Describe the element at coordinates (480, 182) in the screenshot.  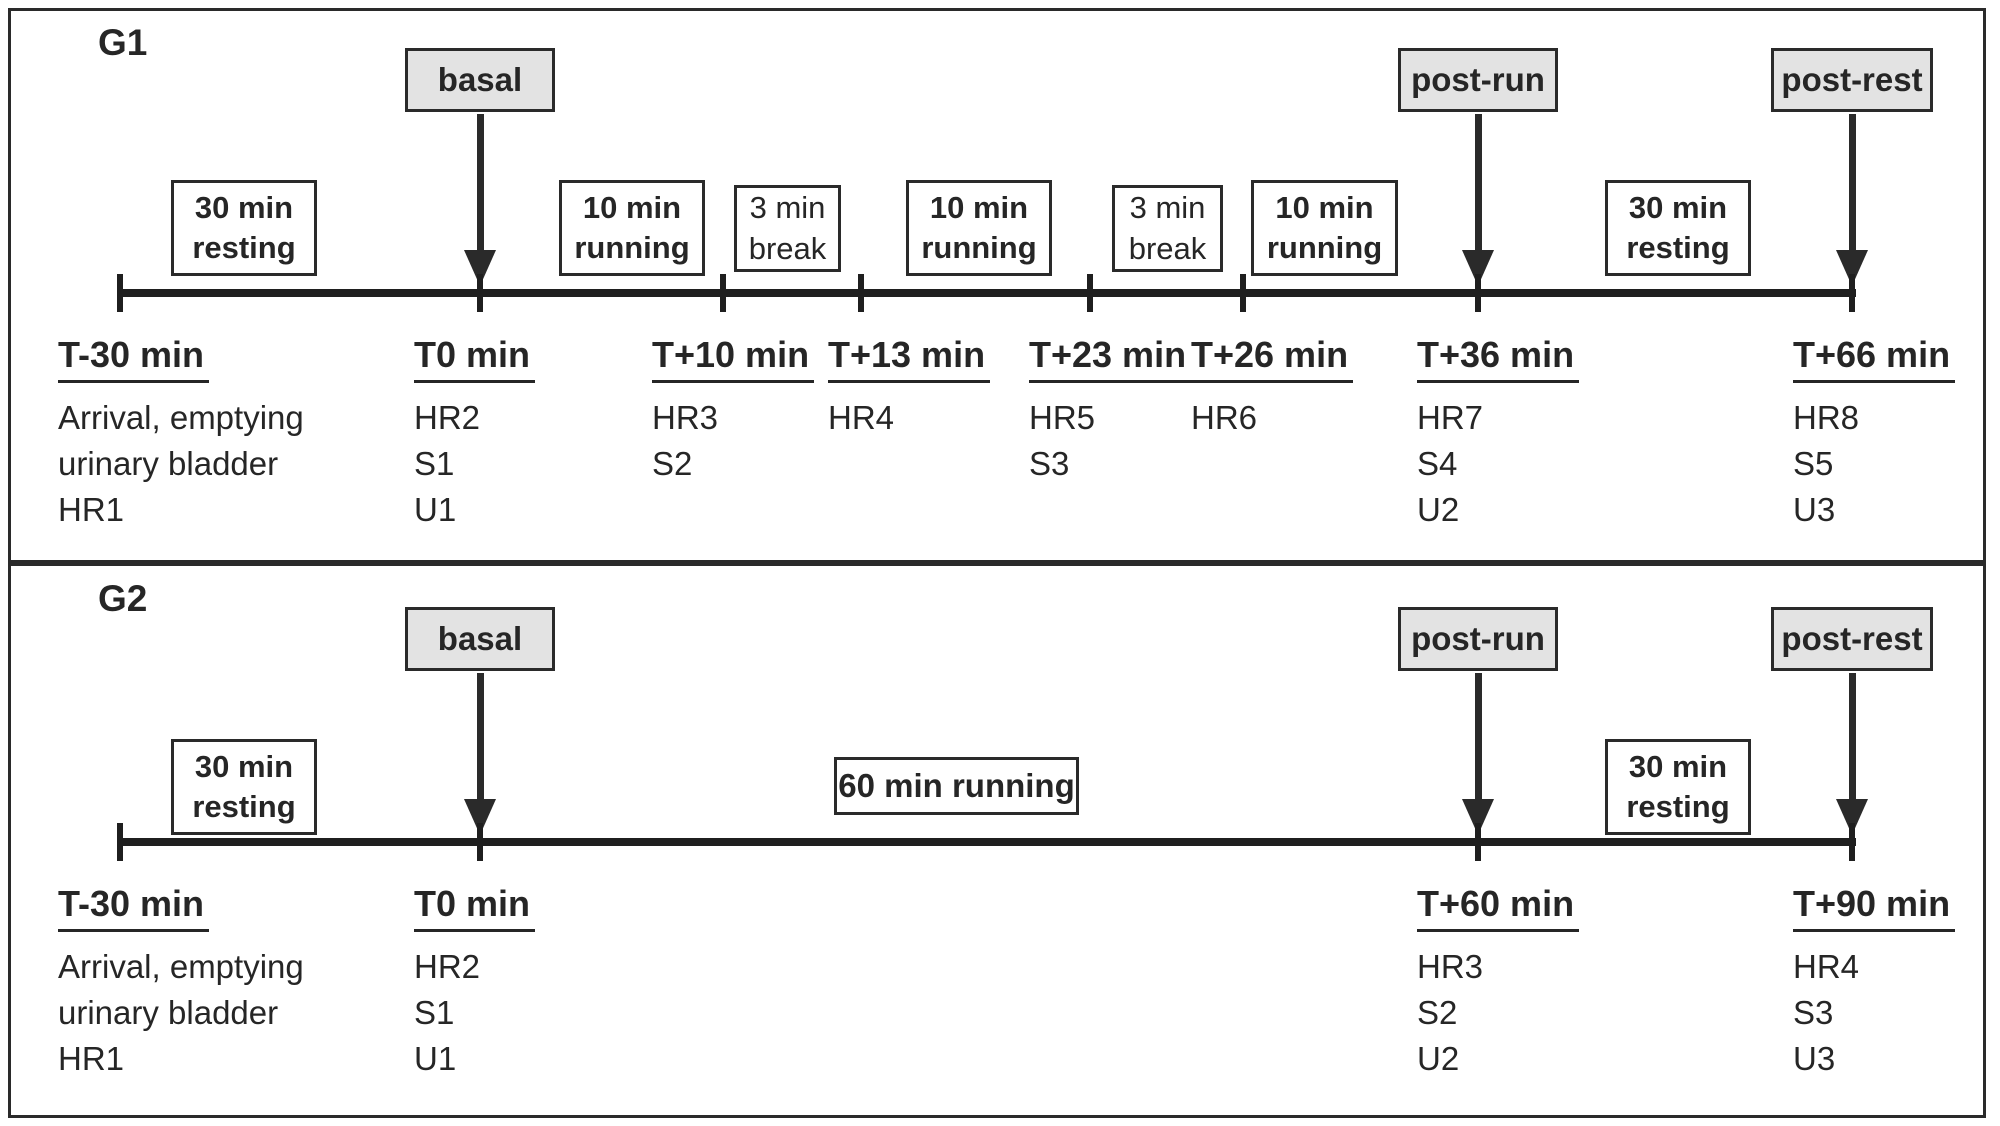
I see `arrow-basal-g1` at that location.